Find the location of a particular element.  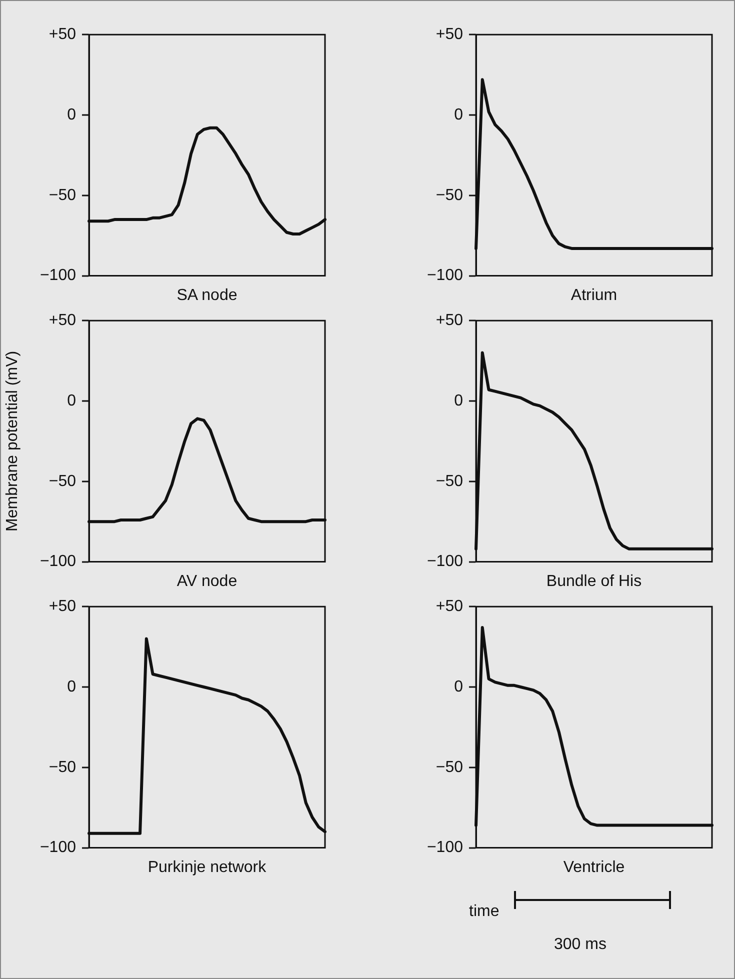

text: 300 ms is located at coordinates (580, 945).